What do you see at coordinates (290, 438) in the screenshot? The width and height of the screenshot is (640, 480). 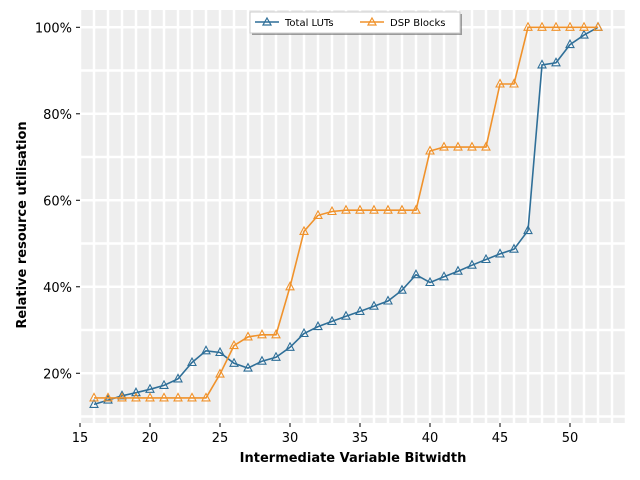 I see `x-tick-label: 30` at bounding box center [290, 438].